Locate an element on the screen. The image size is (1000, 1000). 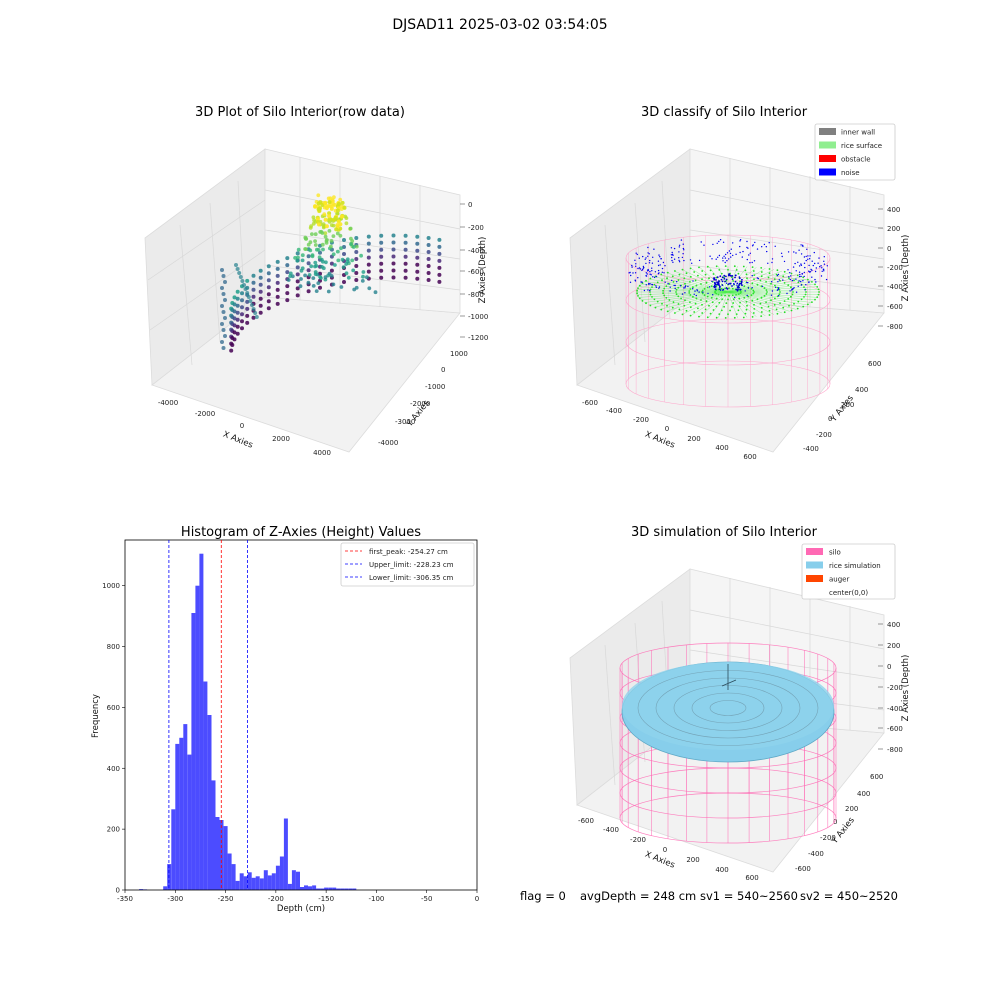
figure-suptitle: DJSAD11 2025-03-02 03:54:05 is located at coordinates (500, 25).